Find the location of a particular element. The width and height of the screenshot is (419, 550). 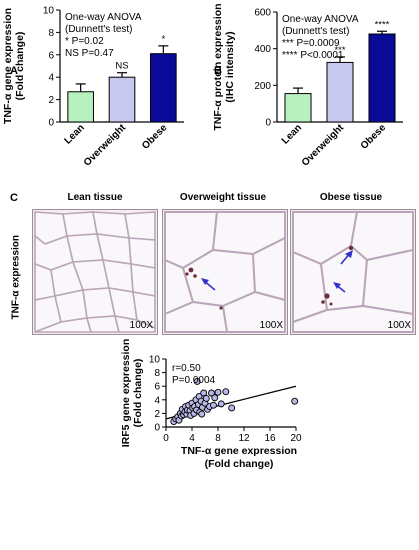

chart-b-ytick-label: 600 is located at coordinates (262, 13).